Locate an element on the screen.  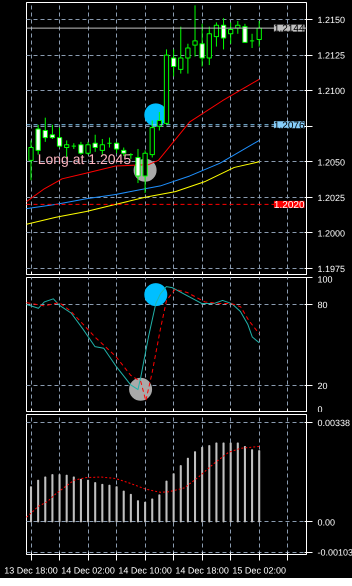
ref-line-label: 1.2144 is located at coordinates (289, 29).